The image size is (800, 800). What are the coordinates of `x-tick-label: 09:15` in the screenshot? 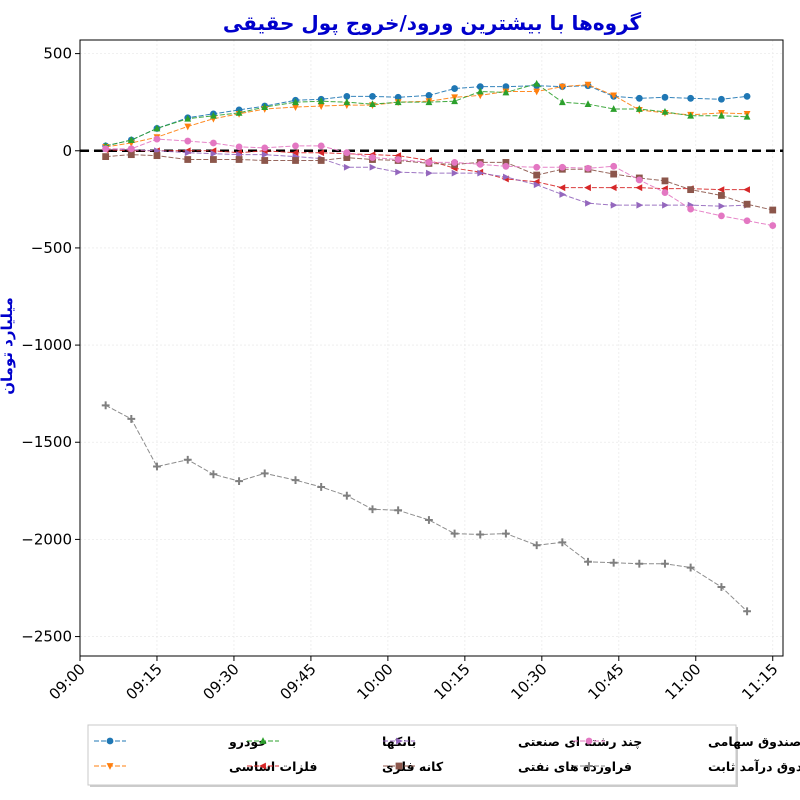 It's located at (143, 681).